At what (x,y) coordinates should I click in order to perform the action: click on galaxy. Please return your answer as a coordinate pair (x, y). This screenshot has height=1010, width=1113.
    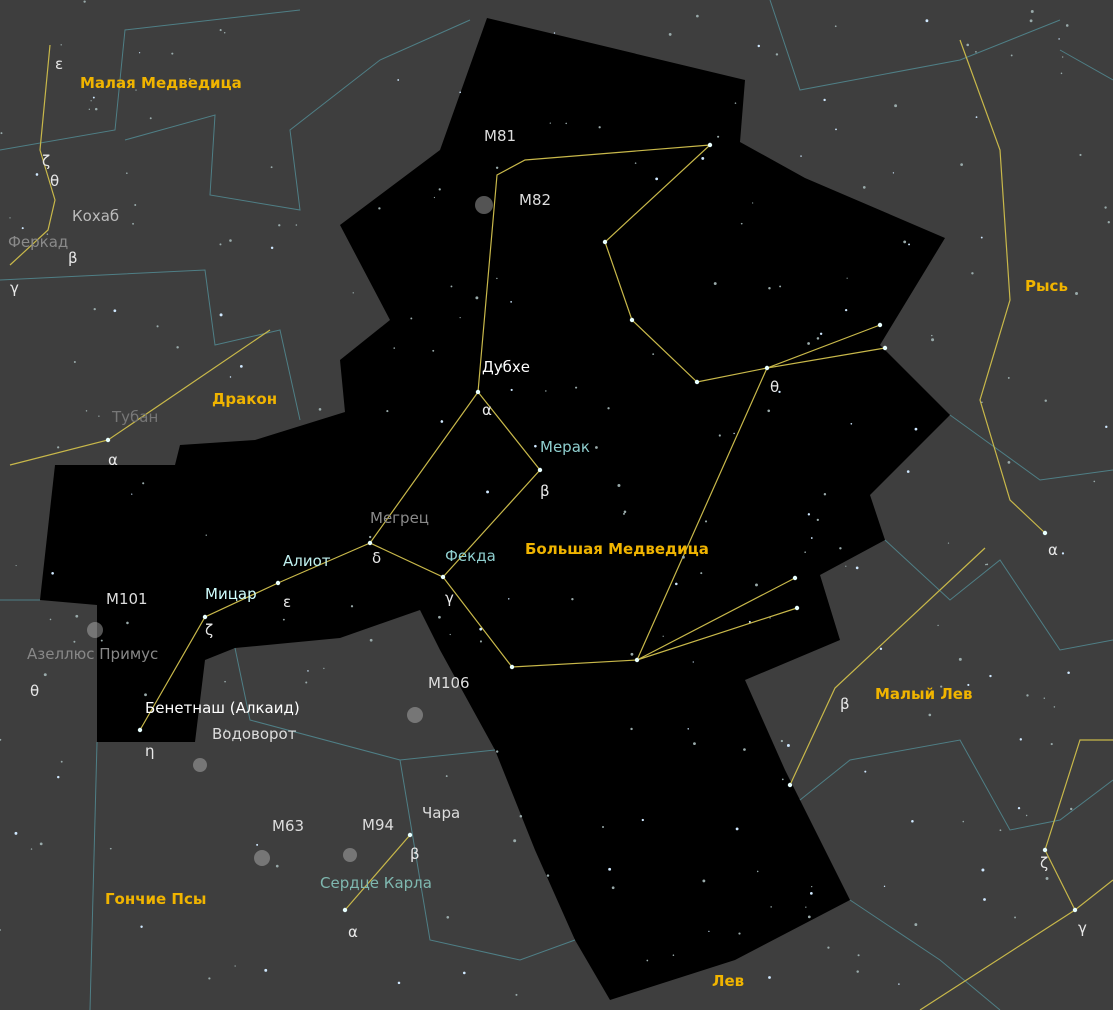
    Looking at the image, I should click on (350, 855).